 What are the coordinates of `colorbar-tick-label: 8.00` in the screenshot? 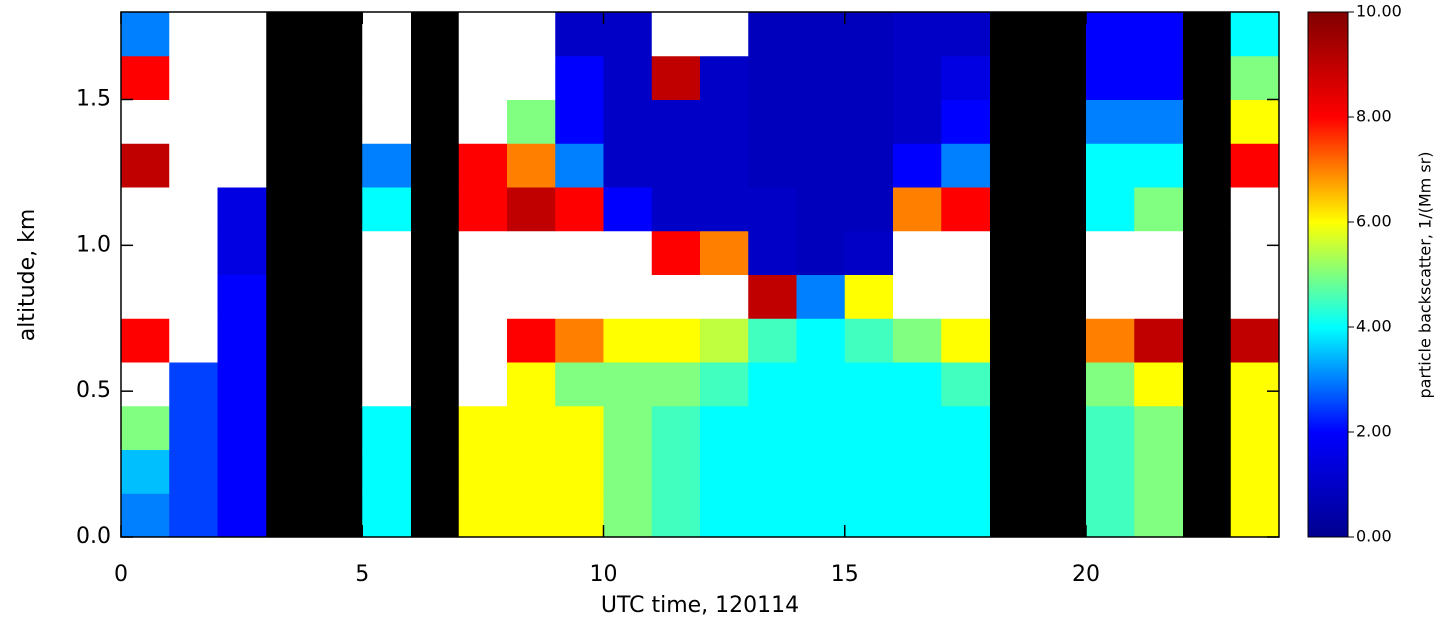 It's located at (1374, 116).